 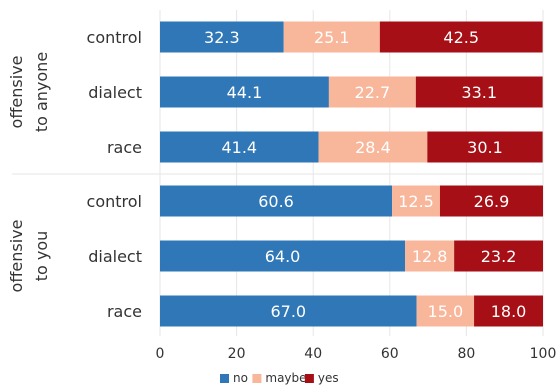 I want to click on legend-swatch-yes, so click(x=309, y=378).